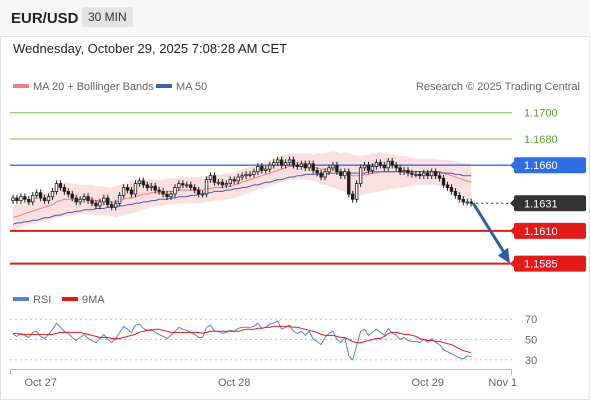 This screenshot has width=590, height=400. I want to click on rsi-legend-swatch, so click(21, 299).